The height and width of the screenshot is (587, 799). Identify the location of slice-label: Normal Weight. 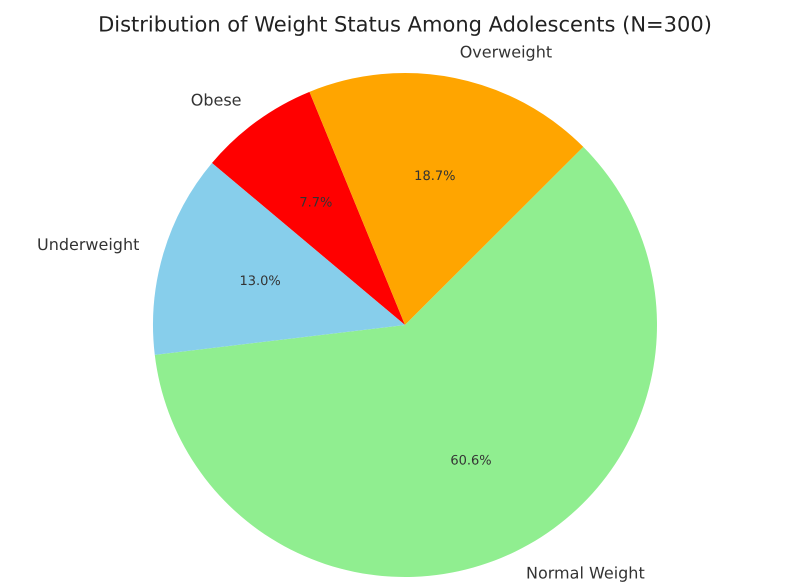
(585, 573).